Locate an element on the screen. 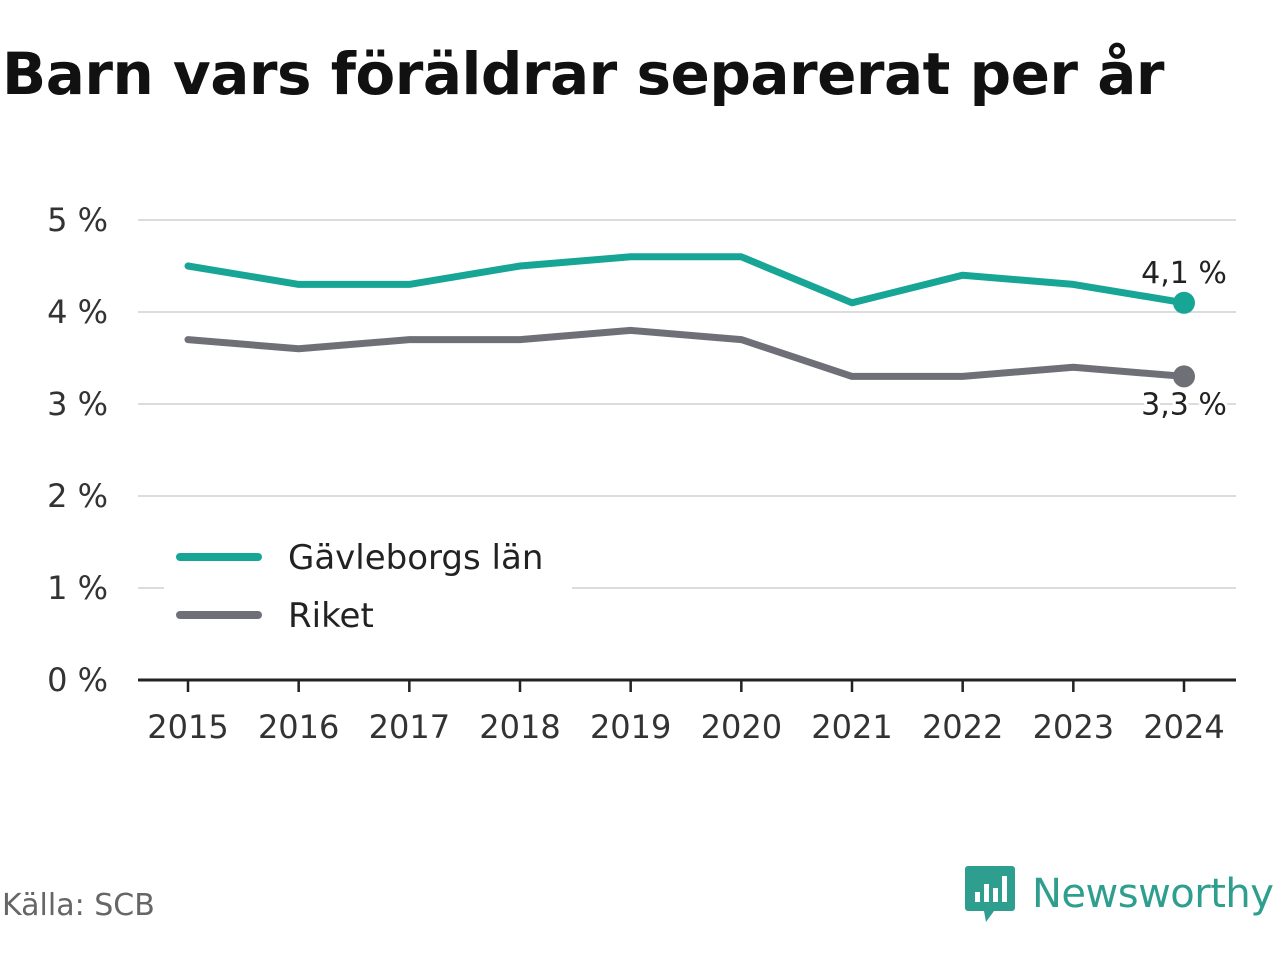 The width and height of the screenshot is (1280, 960). y-tick-label: 5 % is located at coordinates (77, 220).